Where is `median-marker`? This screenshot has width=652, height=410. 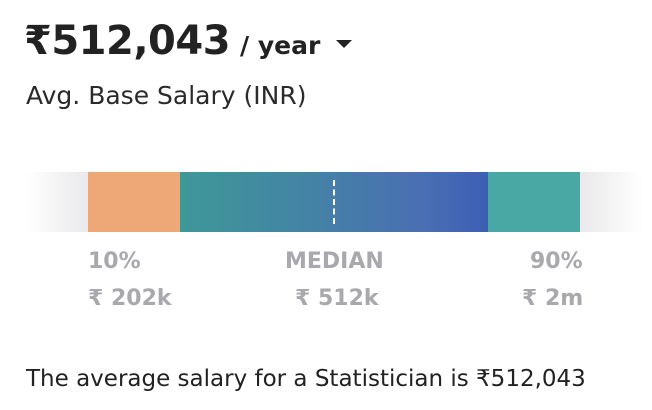
median-marker is located at coordinates (334, 202).